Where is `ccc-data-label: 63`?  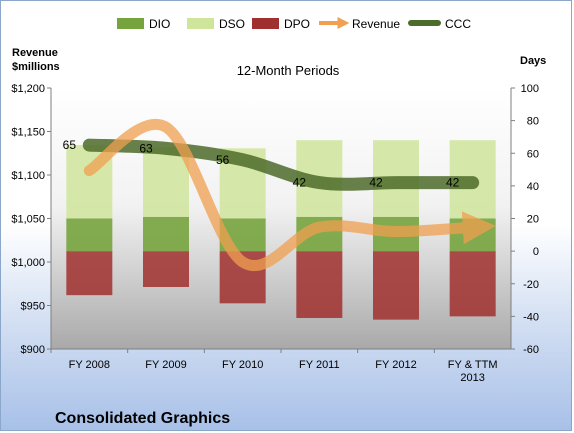 ccc-data-label: 63 is located at coordinates (146, 148).